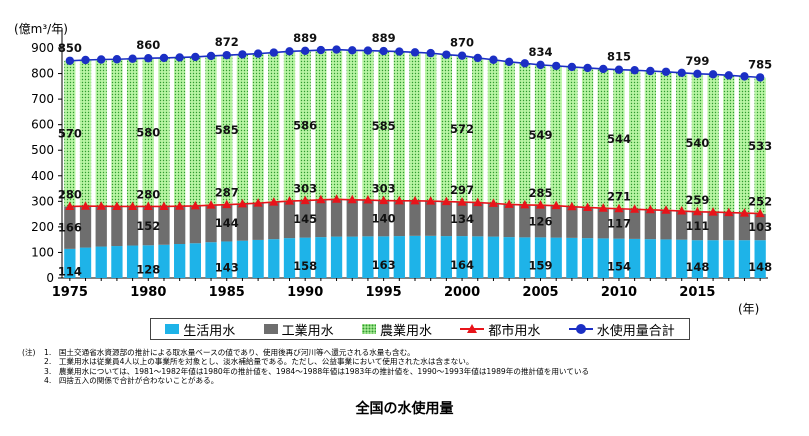 This screenshot has width=809, height=436. I want to click on legend-label-agricultural: 農業用水, so click(405, 331).